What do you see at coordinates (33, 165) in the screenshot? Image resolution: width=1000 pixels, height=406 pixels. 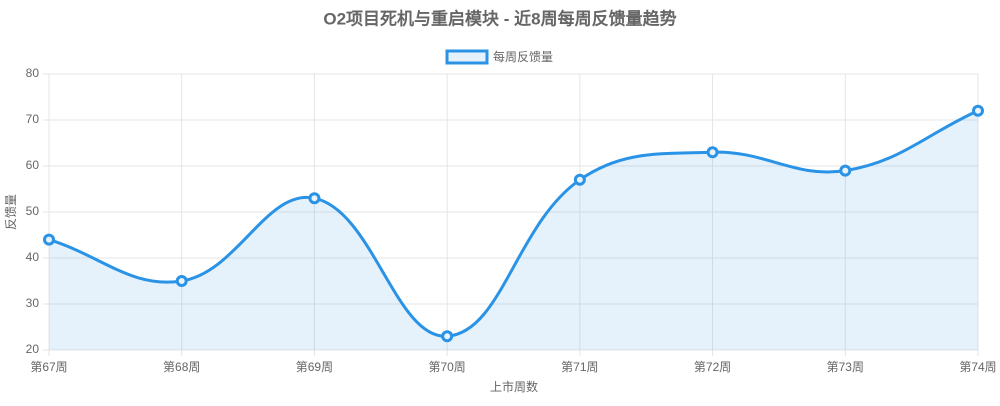 I see `y-tick-label: 60` at bounding box center [33, 165].